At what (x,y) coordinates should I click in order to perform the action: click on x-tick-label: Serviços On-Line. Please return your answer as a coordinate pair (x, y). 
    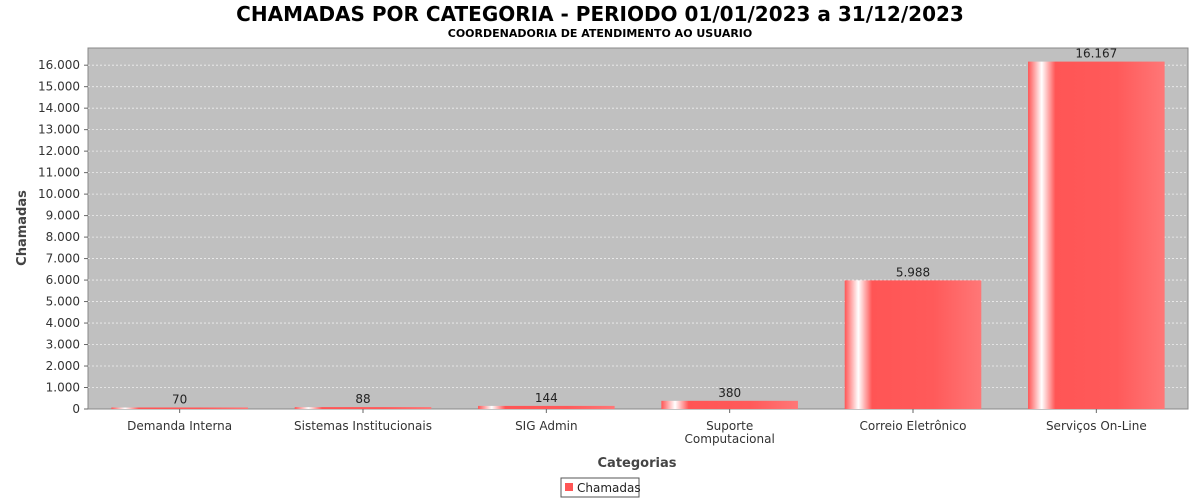
    Looking at the image, I should click on (1096, 426).